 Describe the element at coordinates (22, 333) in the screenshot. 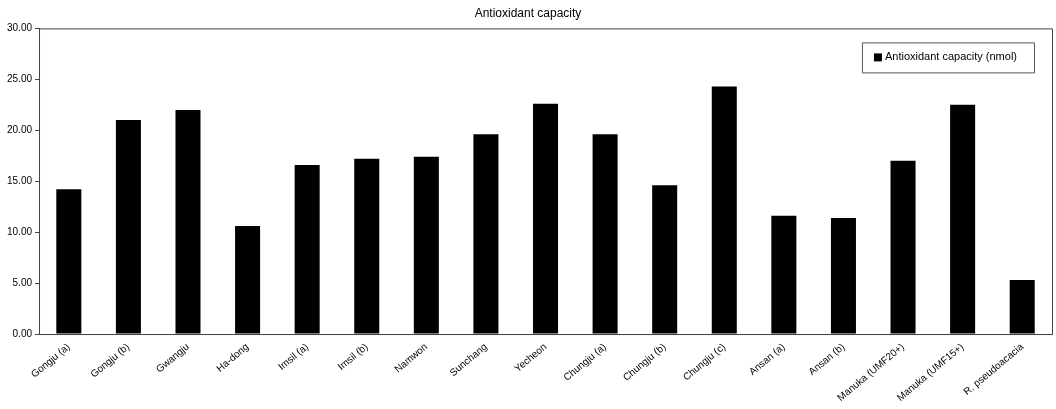

I see `y-tick-label: 0.00` at that location.